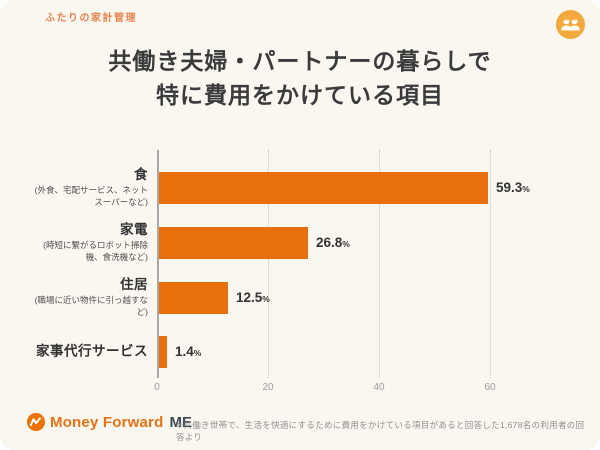  I want to click on x-tick-label: 40, so click(379, 387).